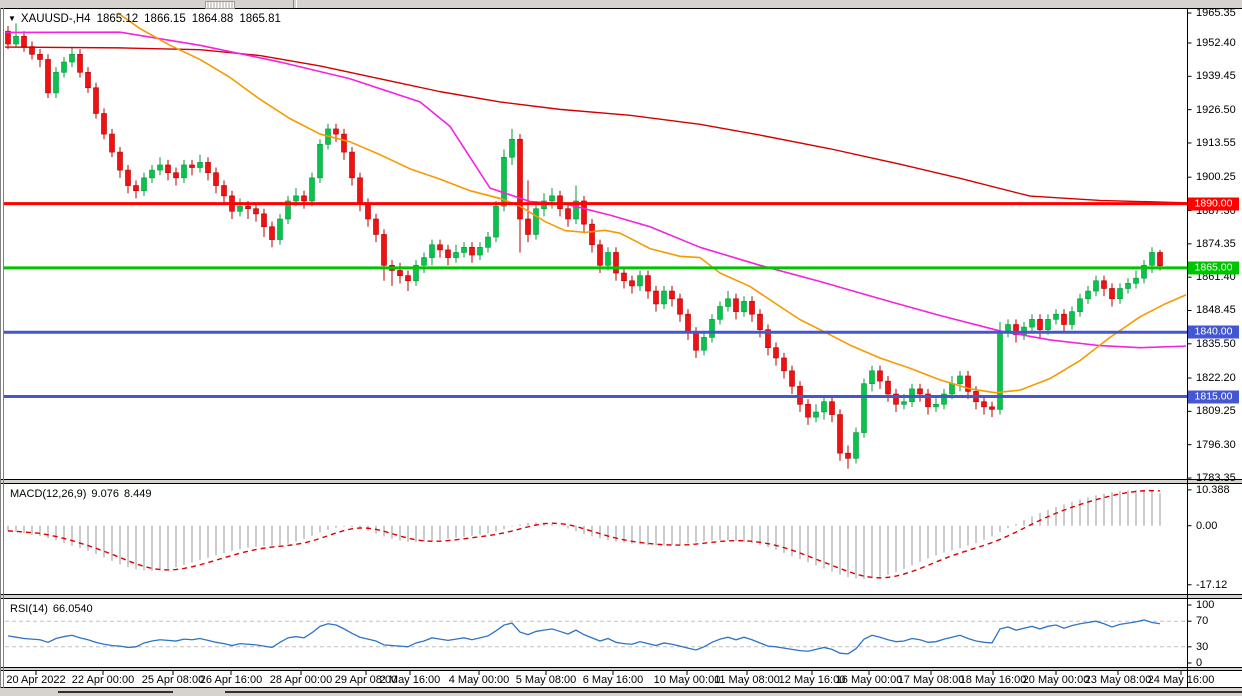 Image resolution: width=1242 pixels, height=696 pixels. What do you see at coordinates (621, 4) in the screenshot?
I see `window-top-strip` at bounding box center [621, 4].